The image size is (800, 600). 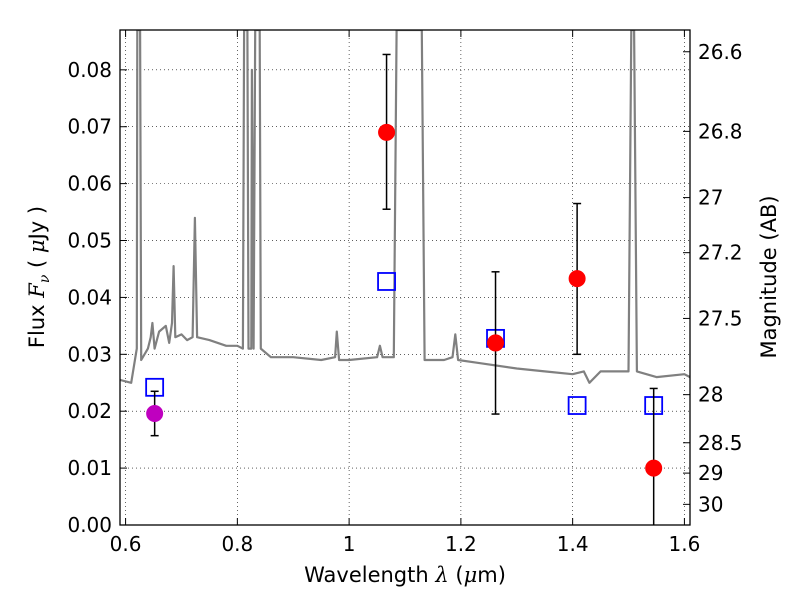 What do you see at coordinates (89, 241) in the screenshot?
I see `y-tick-label: 0.05` at bounding box center [89, 241].